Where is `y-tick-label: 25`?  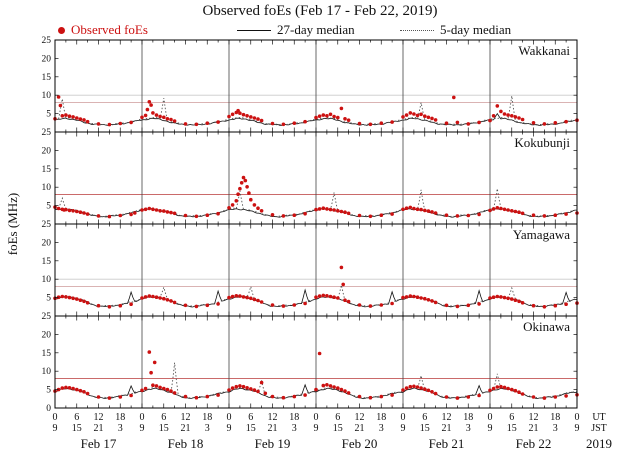
y-tick-label: 25 is located at coordinates (47, 133).